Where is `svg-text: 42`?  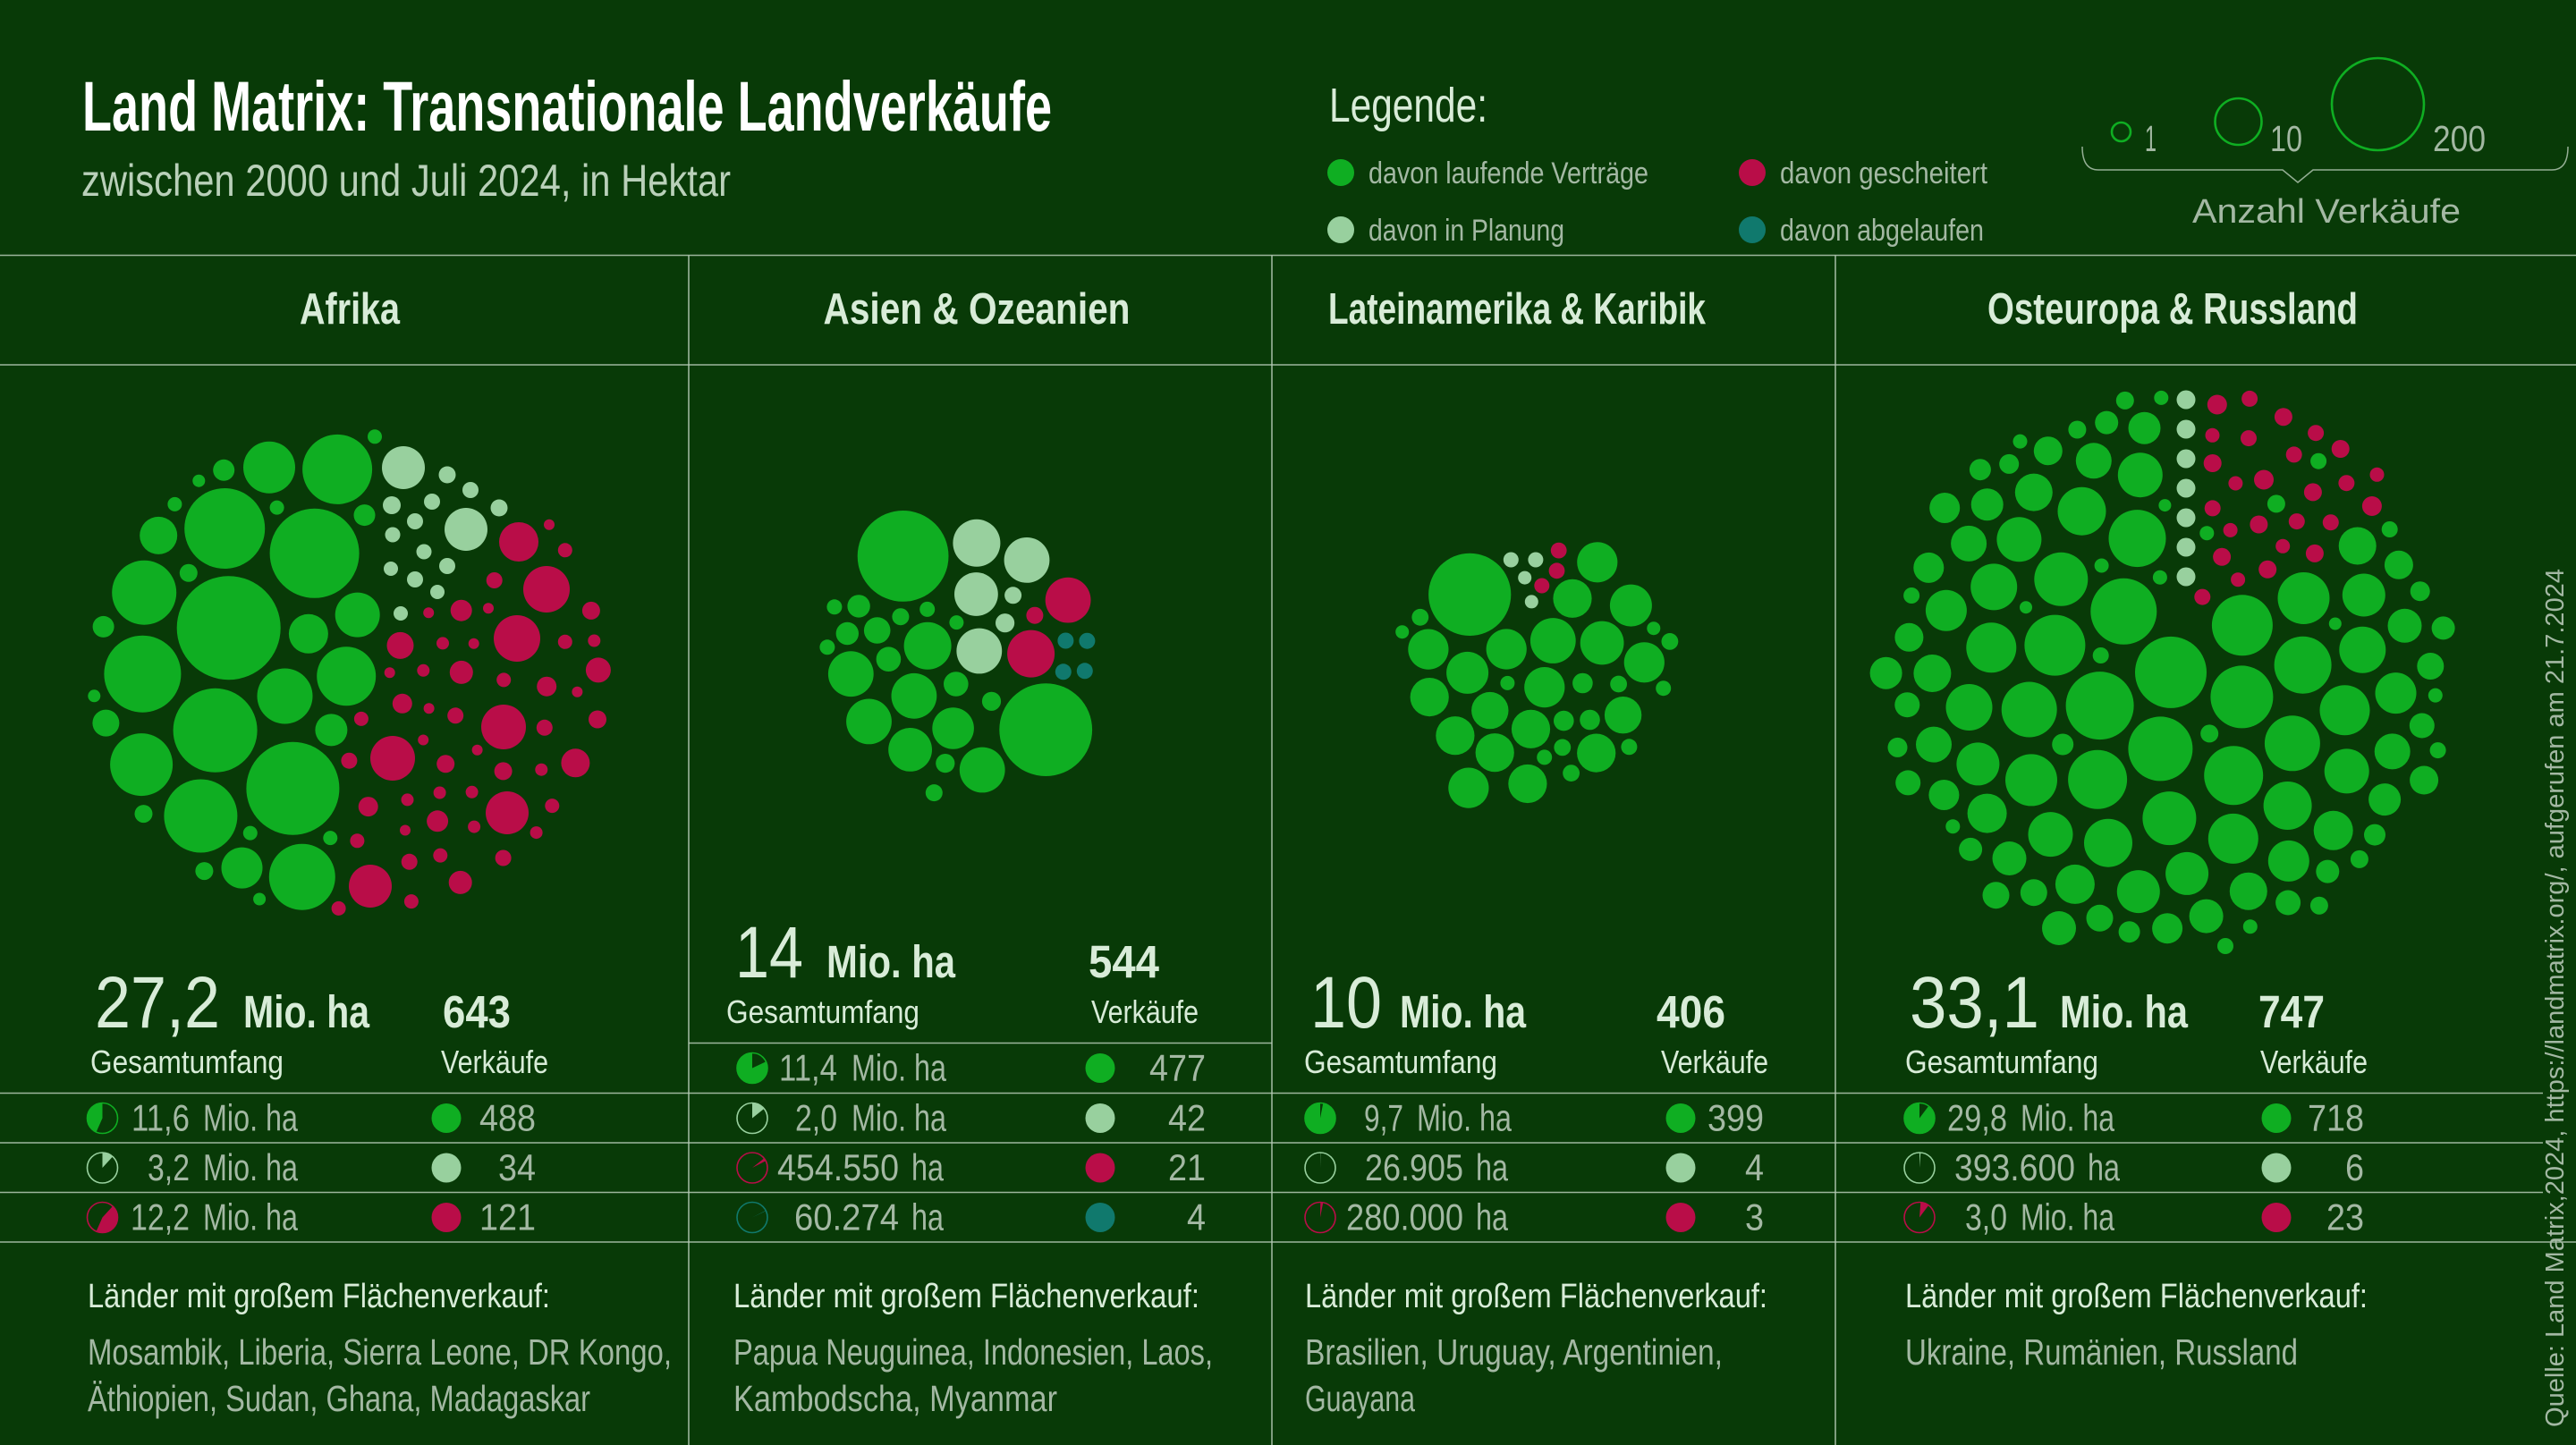 svg-text: 42 is located at coordinates (1187, 1118).